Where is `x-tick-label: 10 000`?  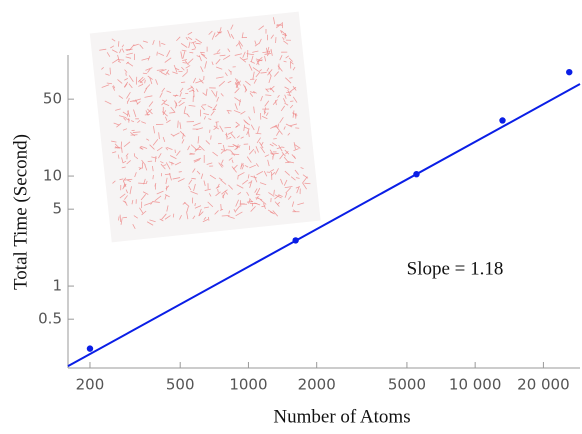 x-tick-label: 10 000 is located at coordinates (475, 385).